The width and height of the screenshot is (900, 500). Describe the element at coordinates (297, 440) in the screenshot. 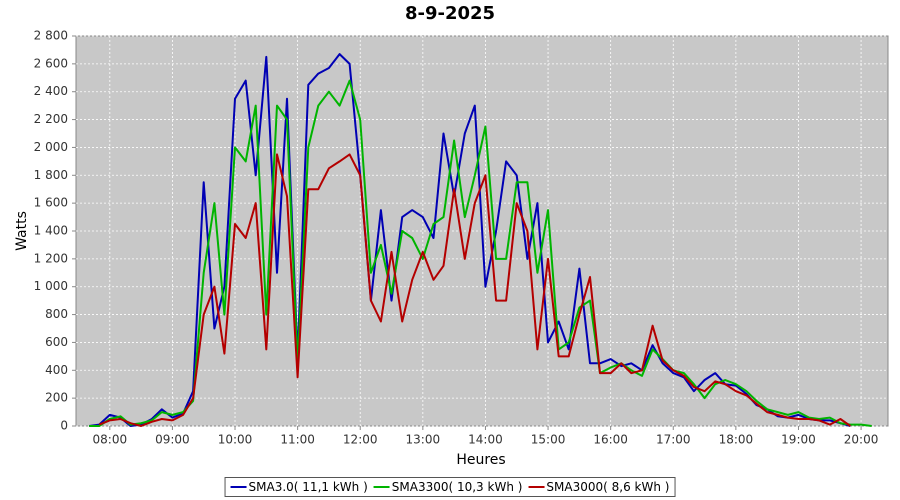

I see `x-tick-label: 11:00` at that location.